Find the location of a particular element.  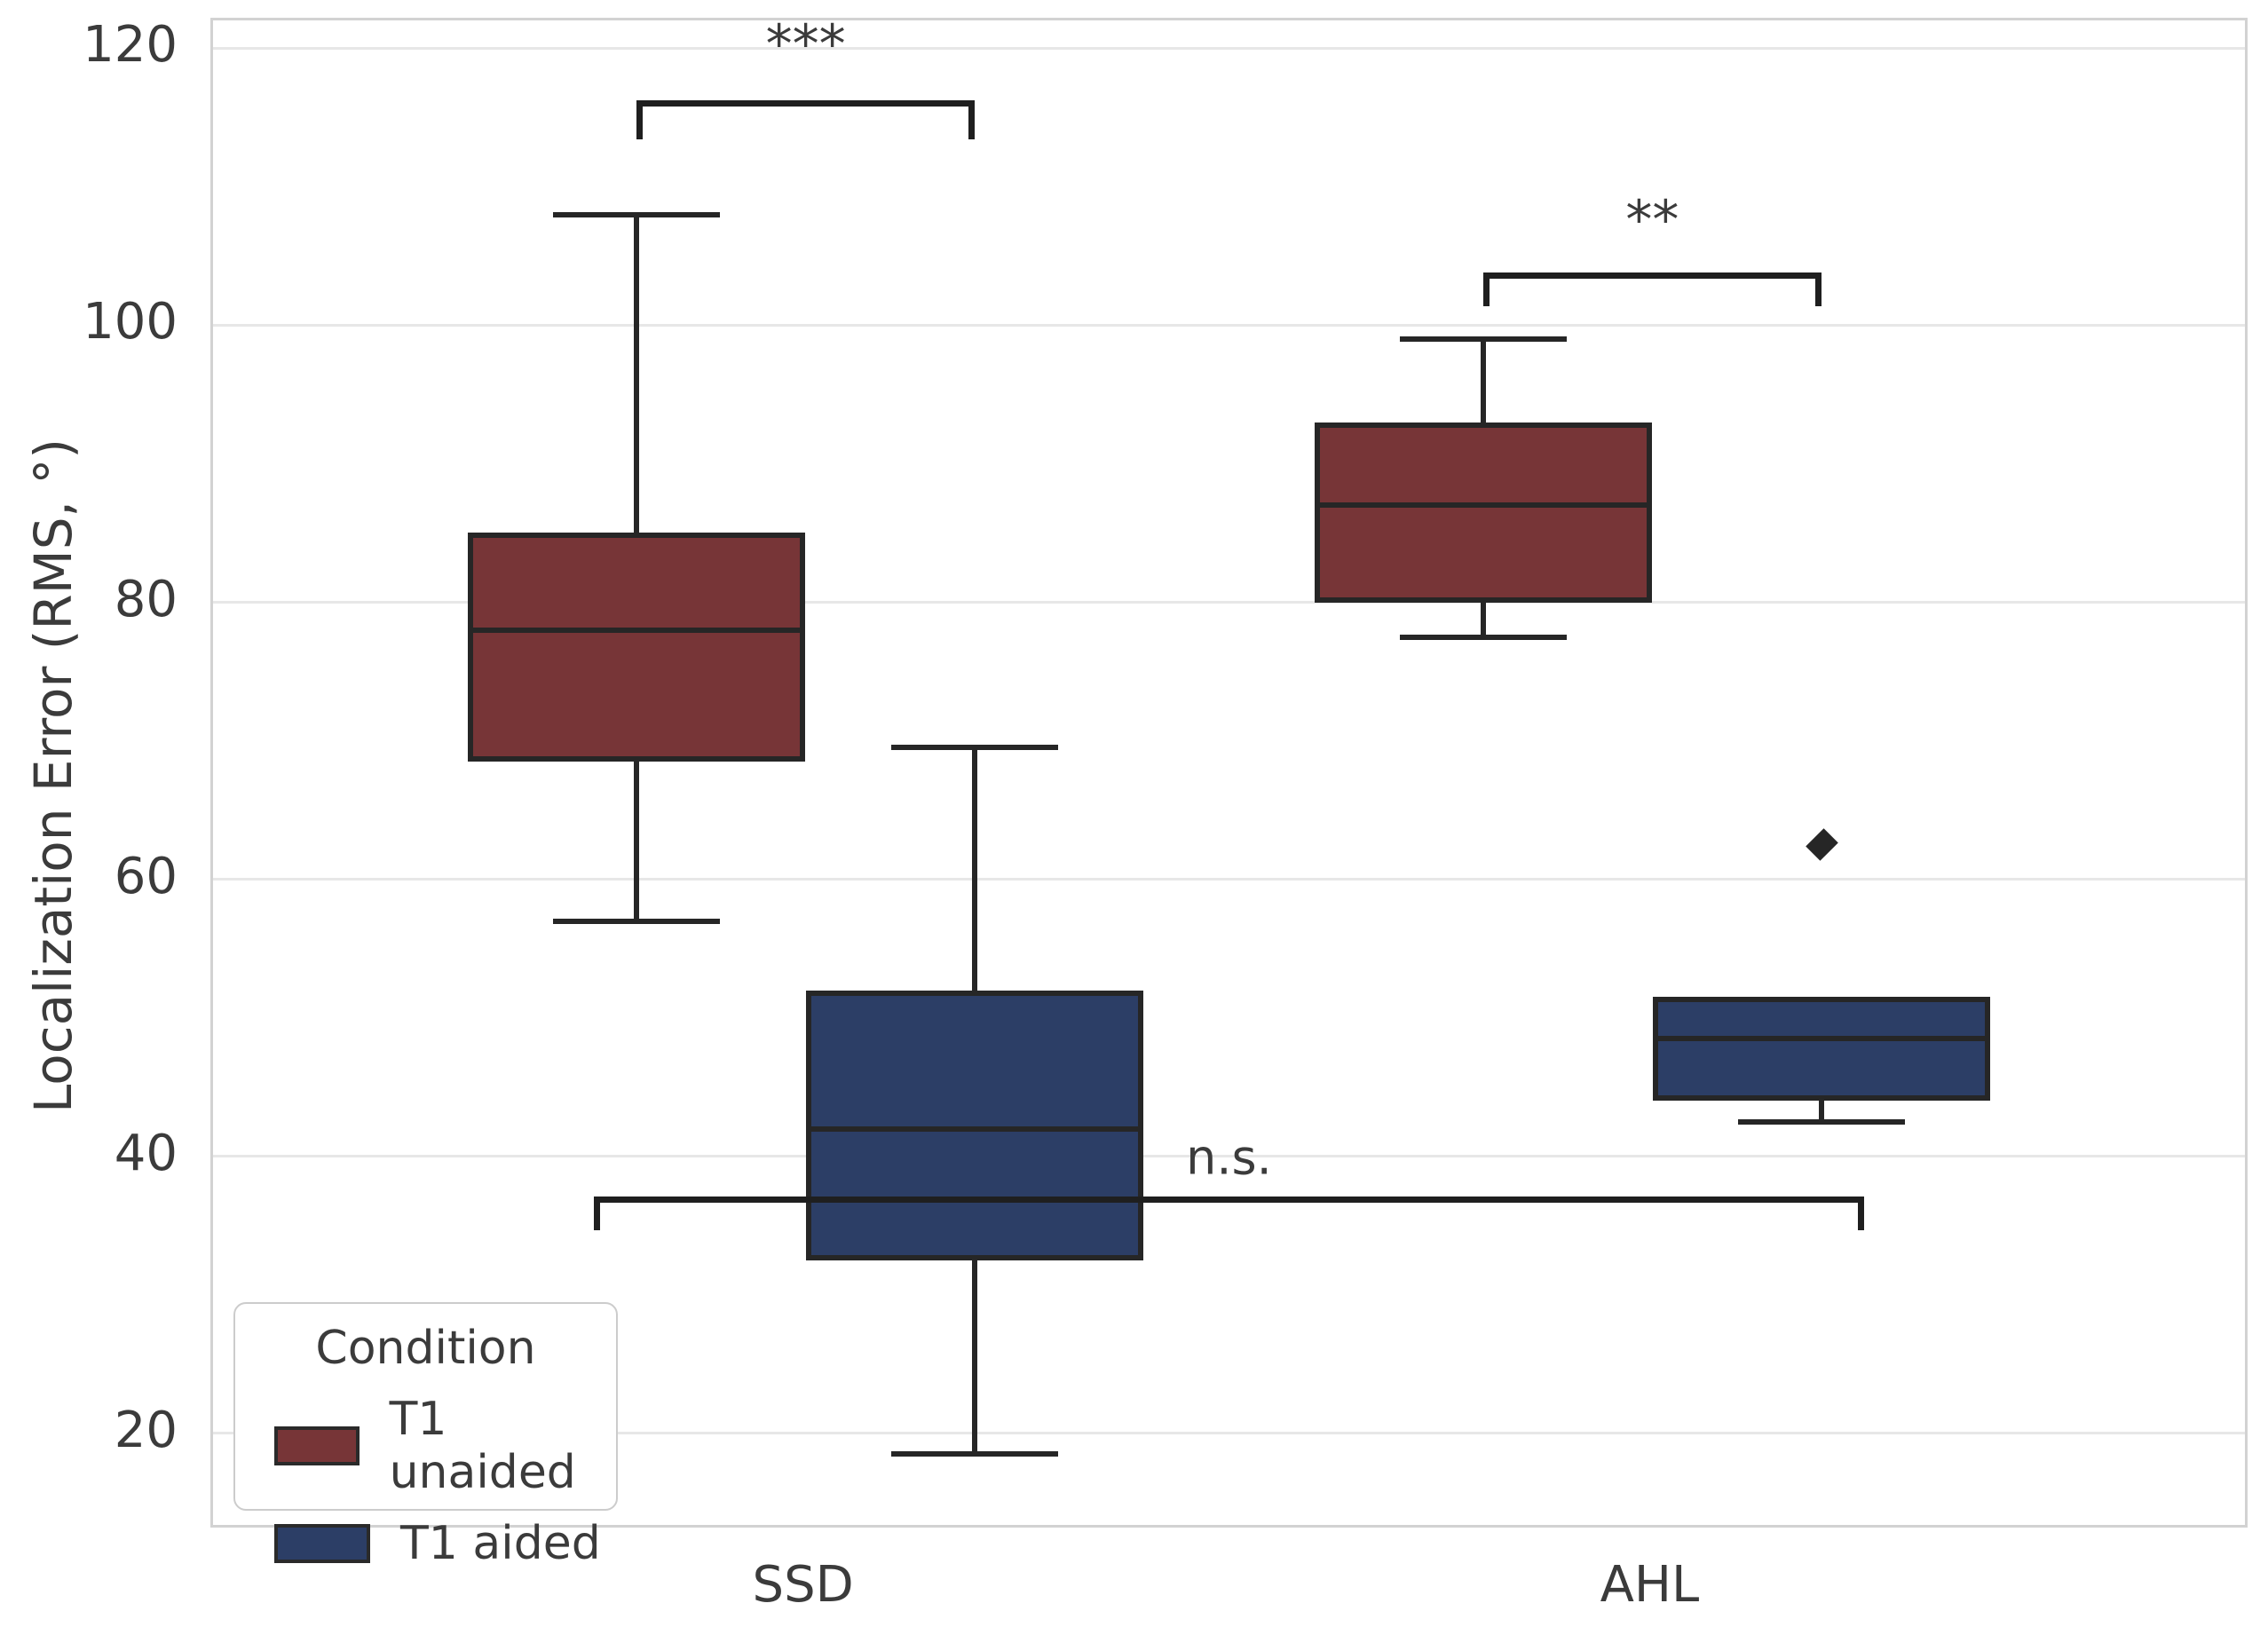

legend-swatch-t1-unaided is located at coordinates (317, 1445).